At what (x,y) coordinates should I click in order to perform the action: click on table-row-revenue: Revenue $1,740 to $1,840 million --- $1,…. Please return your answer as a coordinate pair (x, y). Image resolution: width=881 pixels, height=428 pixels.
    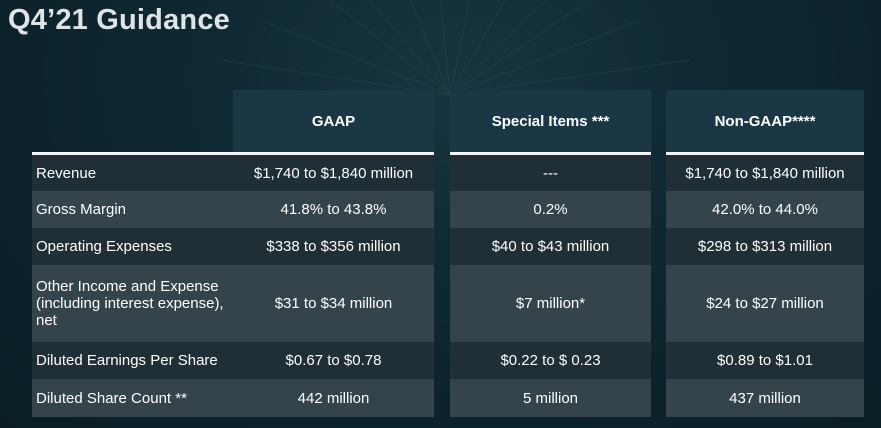
    Looking at the image, I should click on (448, 173).